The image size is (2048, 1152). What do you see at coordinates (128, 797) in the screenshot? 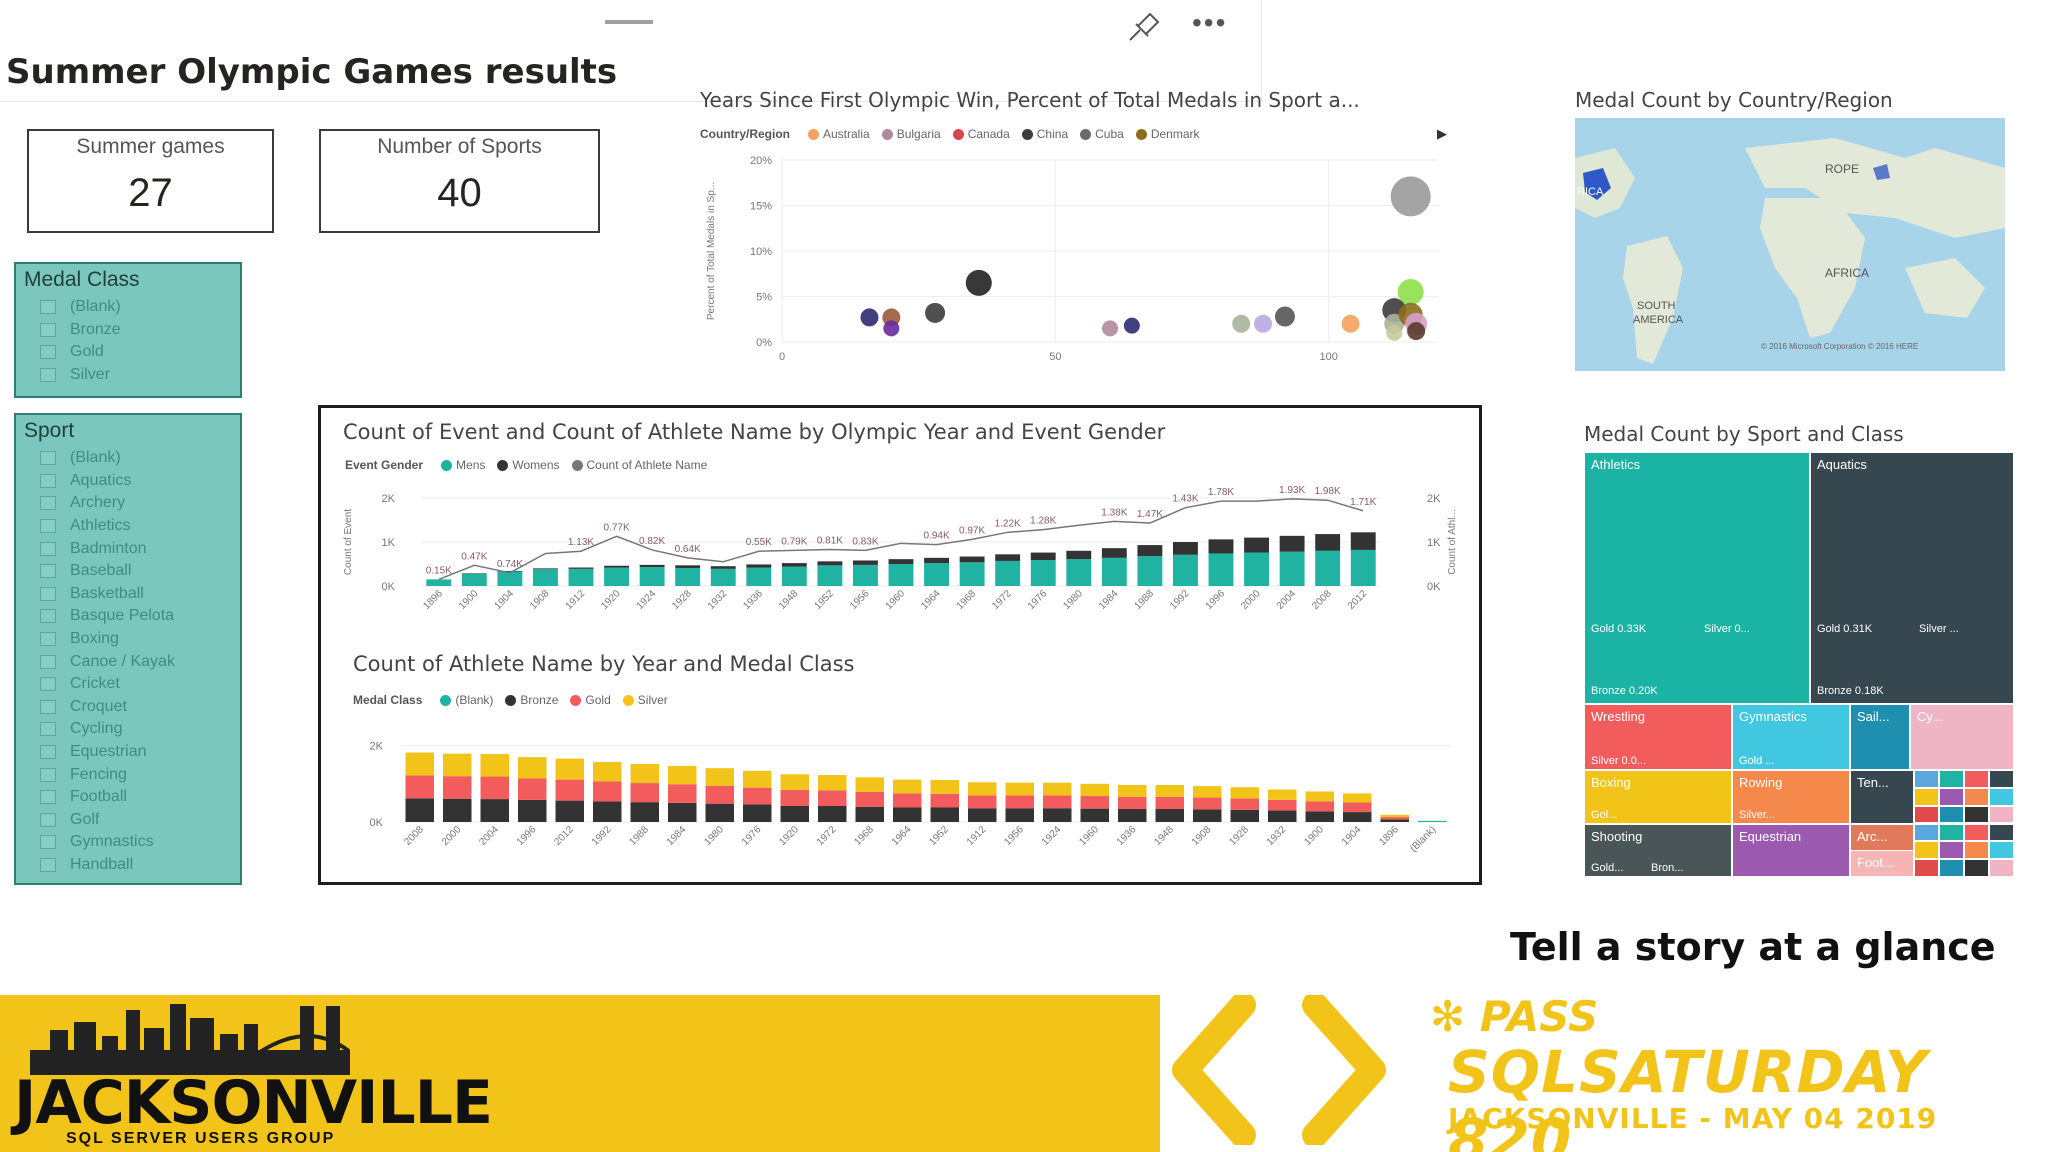
I see `slicer-option: Football` at bounding box center [128, 797].